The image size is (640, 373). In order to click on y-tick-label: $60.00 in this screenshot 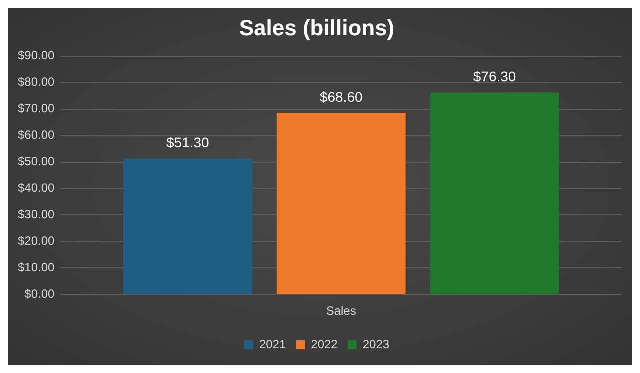, I will do `click(37, 135)`.